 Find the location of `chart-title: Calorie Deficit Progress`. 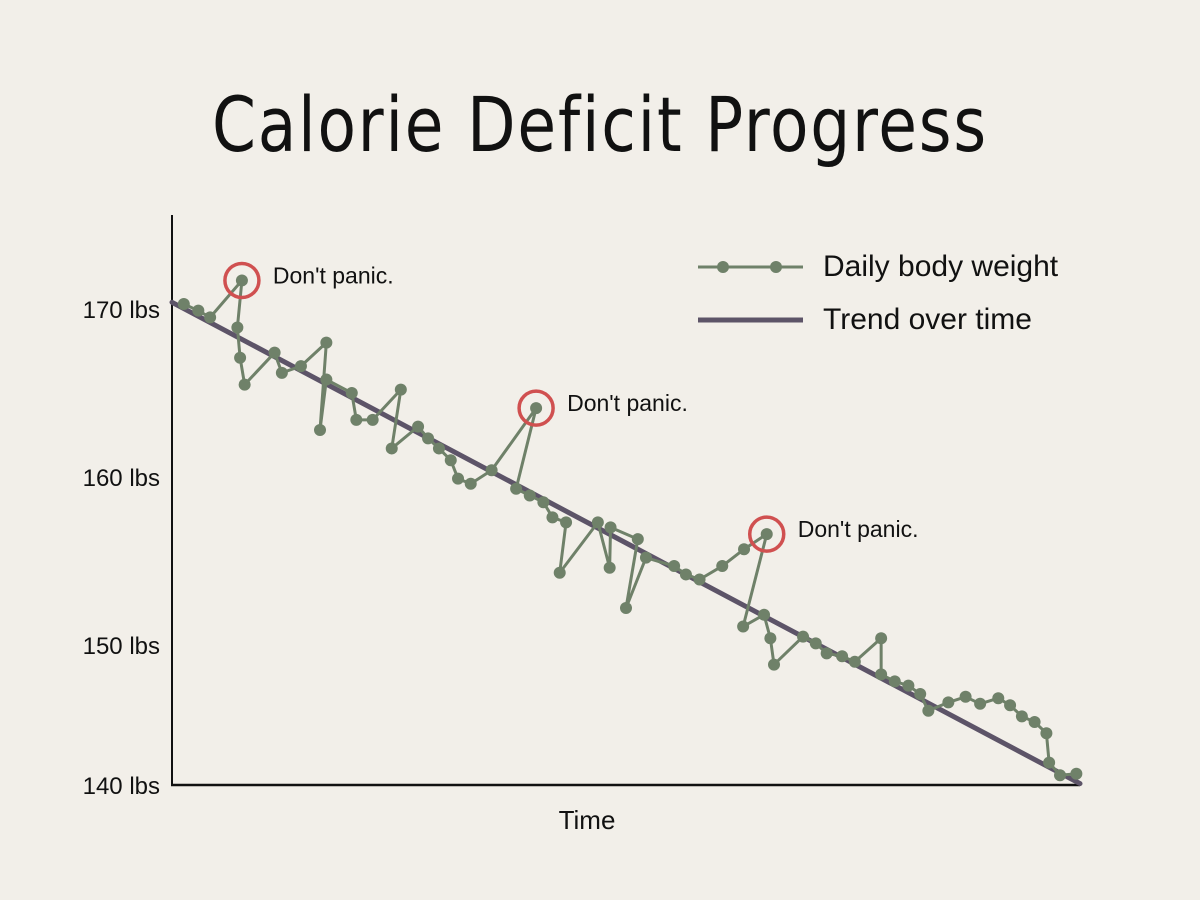

chart-title: Calorie Deficit Progress is located at coordinates (600, 124).